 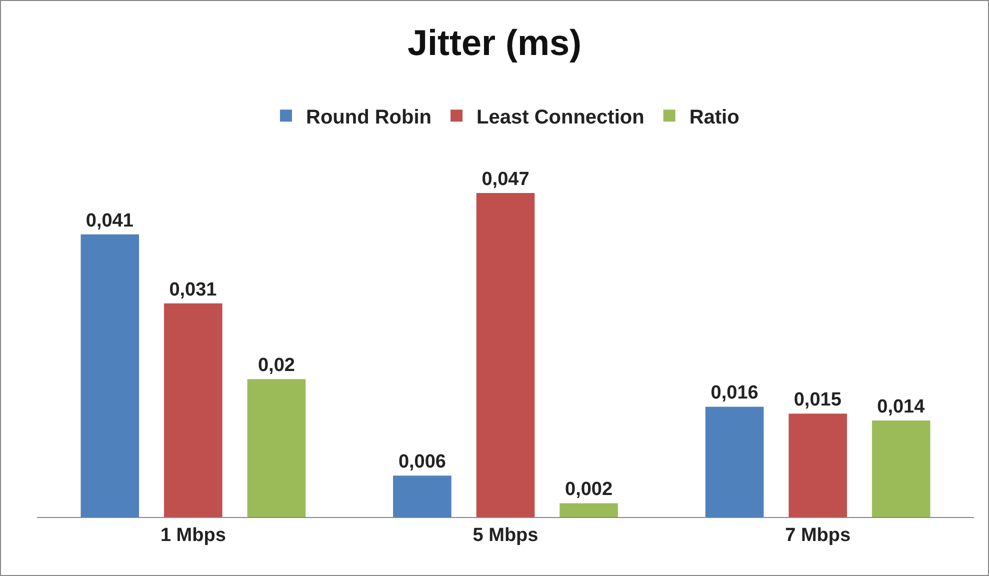 What do you see at coordinates (818, 400) in the screenshot?
I see `data-label: 0,015` at bounding box center [818, 400].